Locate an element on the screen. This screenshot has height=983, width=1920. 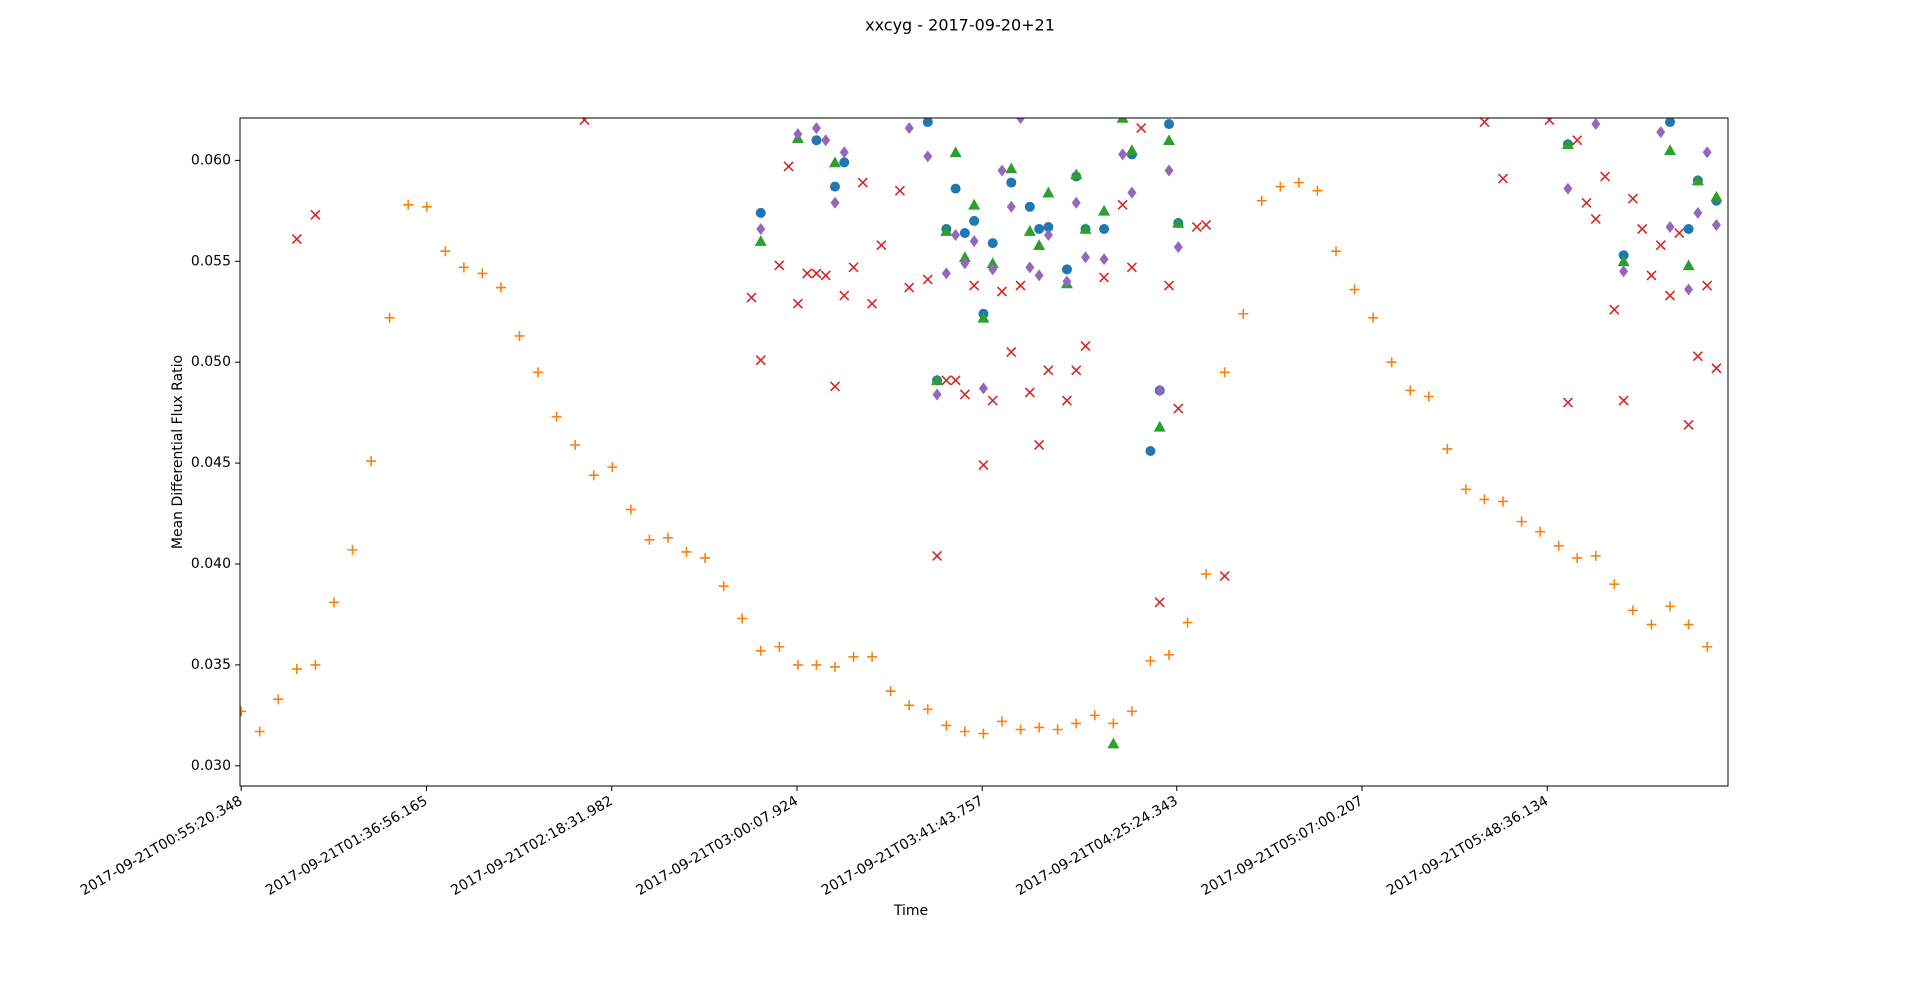
y-tick-label: 0.050 is located at coordinates (211, 362).